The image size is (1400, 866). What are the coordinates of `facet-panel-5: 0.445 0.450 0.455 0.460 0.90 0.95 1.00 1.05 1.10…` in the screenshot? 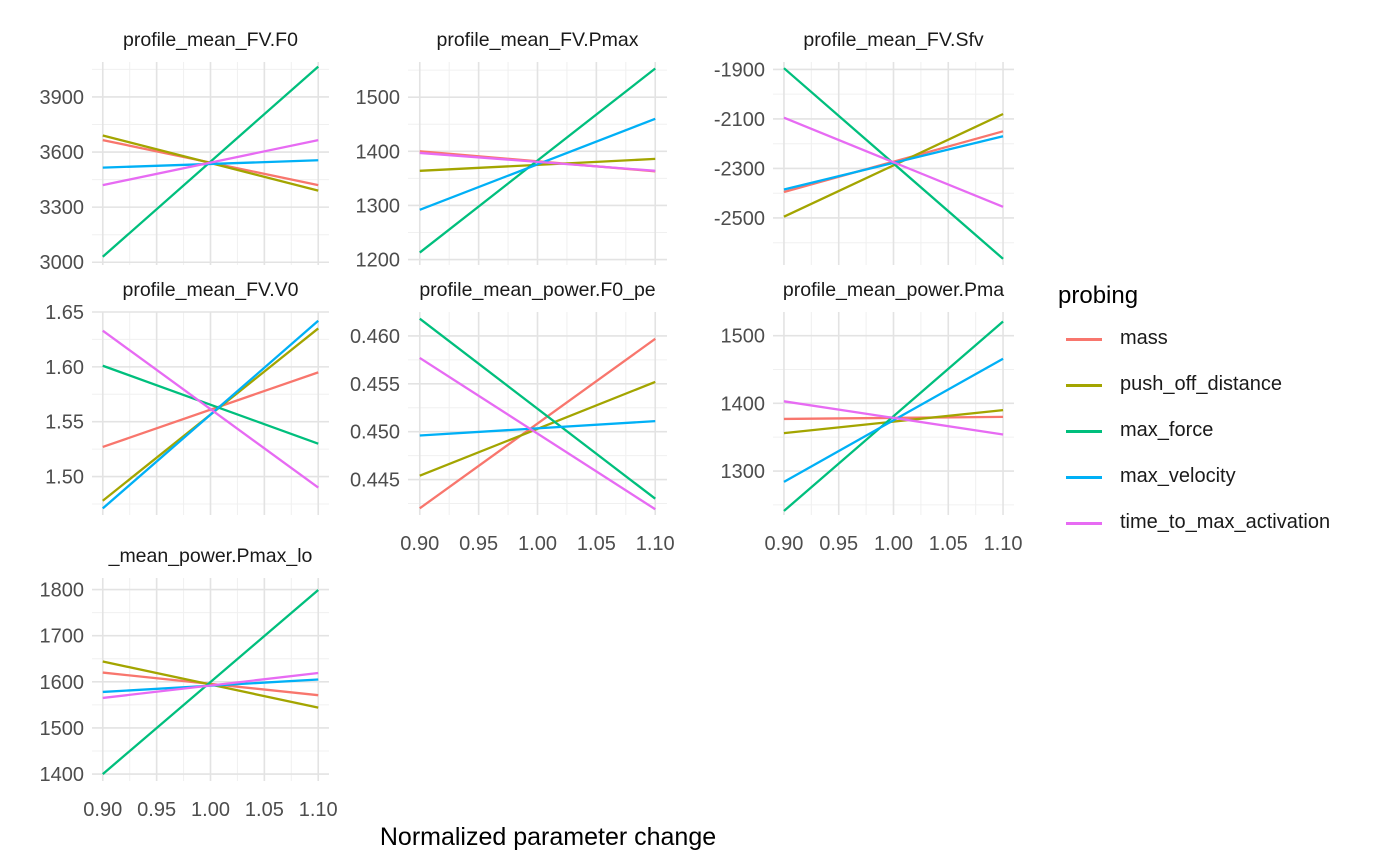 It's located at (512, 417).